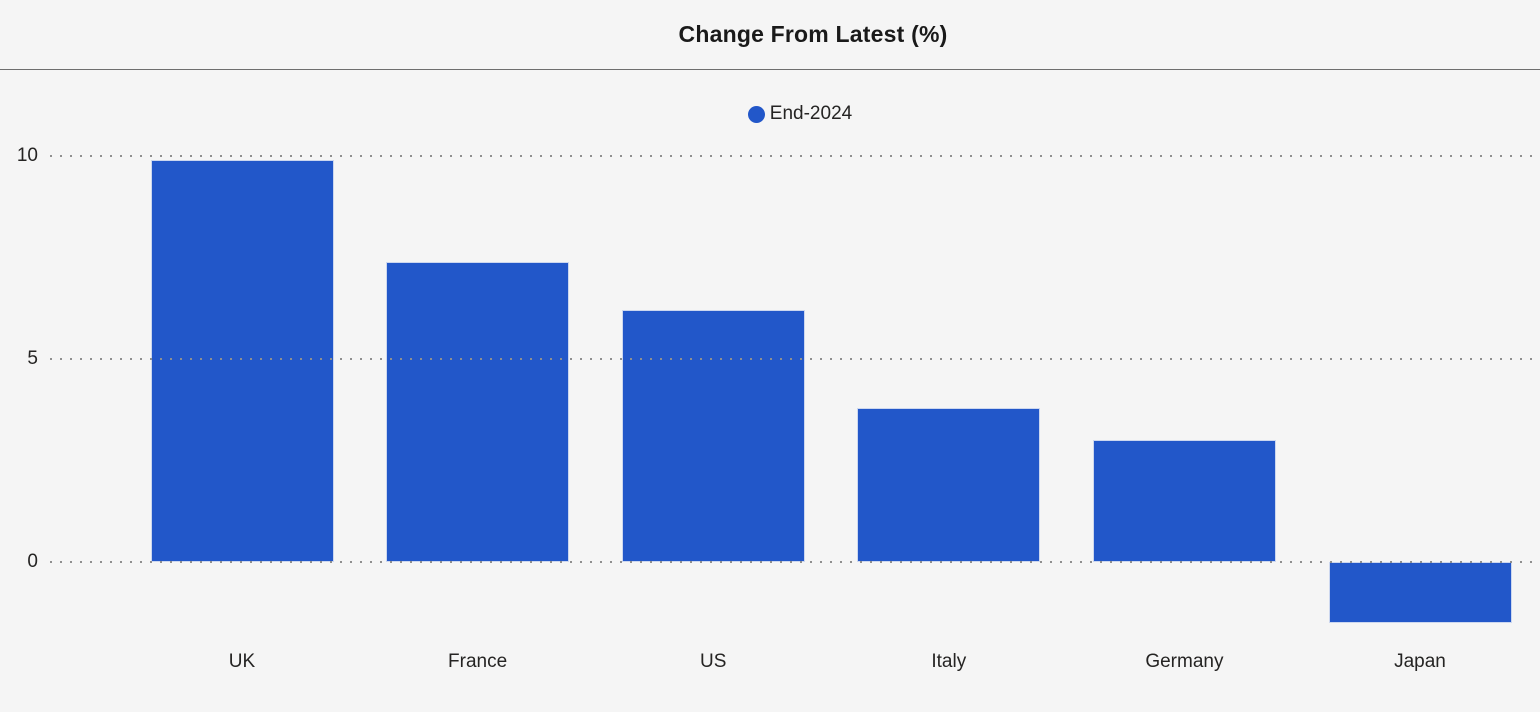 This screenshot has height=712, width=1540. Describe the element at coordinates (949, 661) in the screenshot. I see `x-axis-label-italy: Italy` at that location.